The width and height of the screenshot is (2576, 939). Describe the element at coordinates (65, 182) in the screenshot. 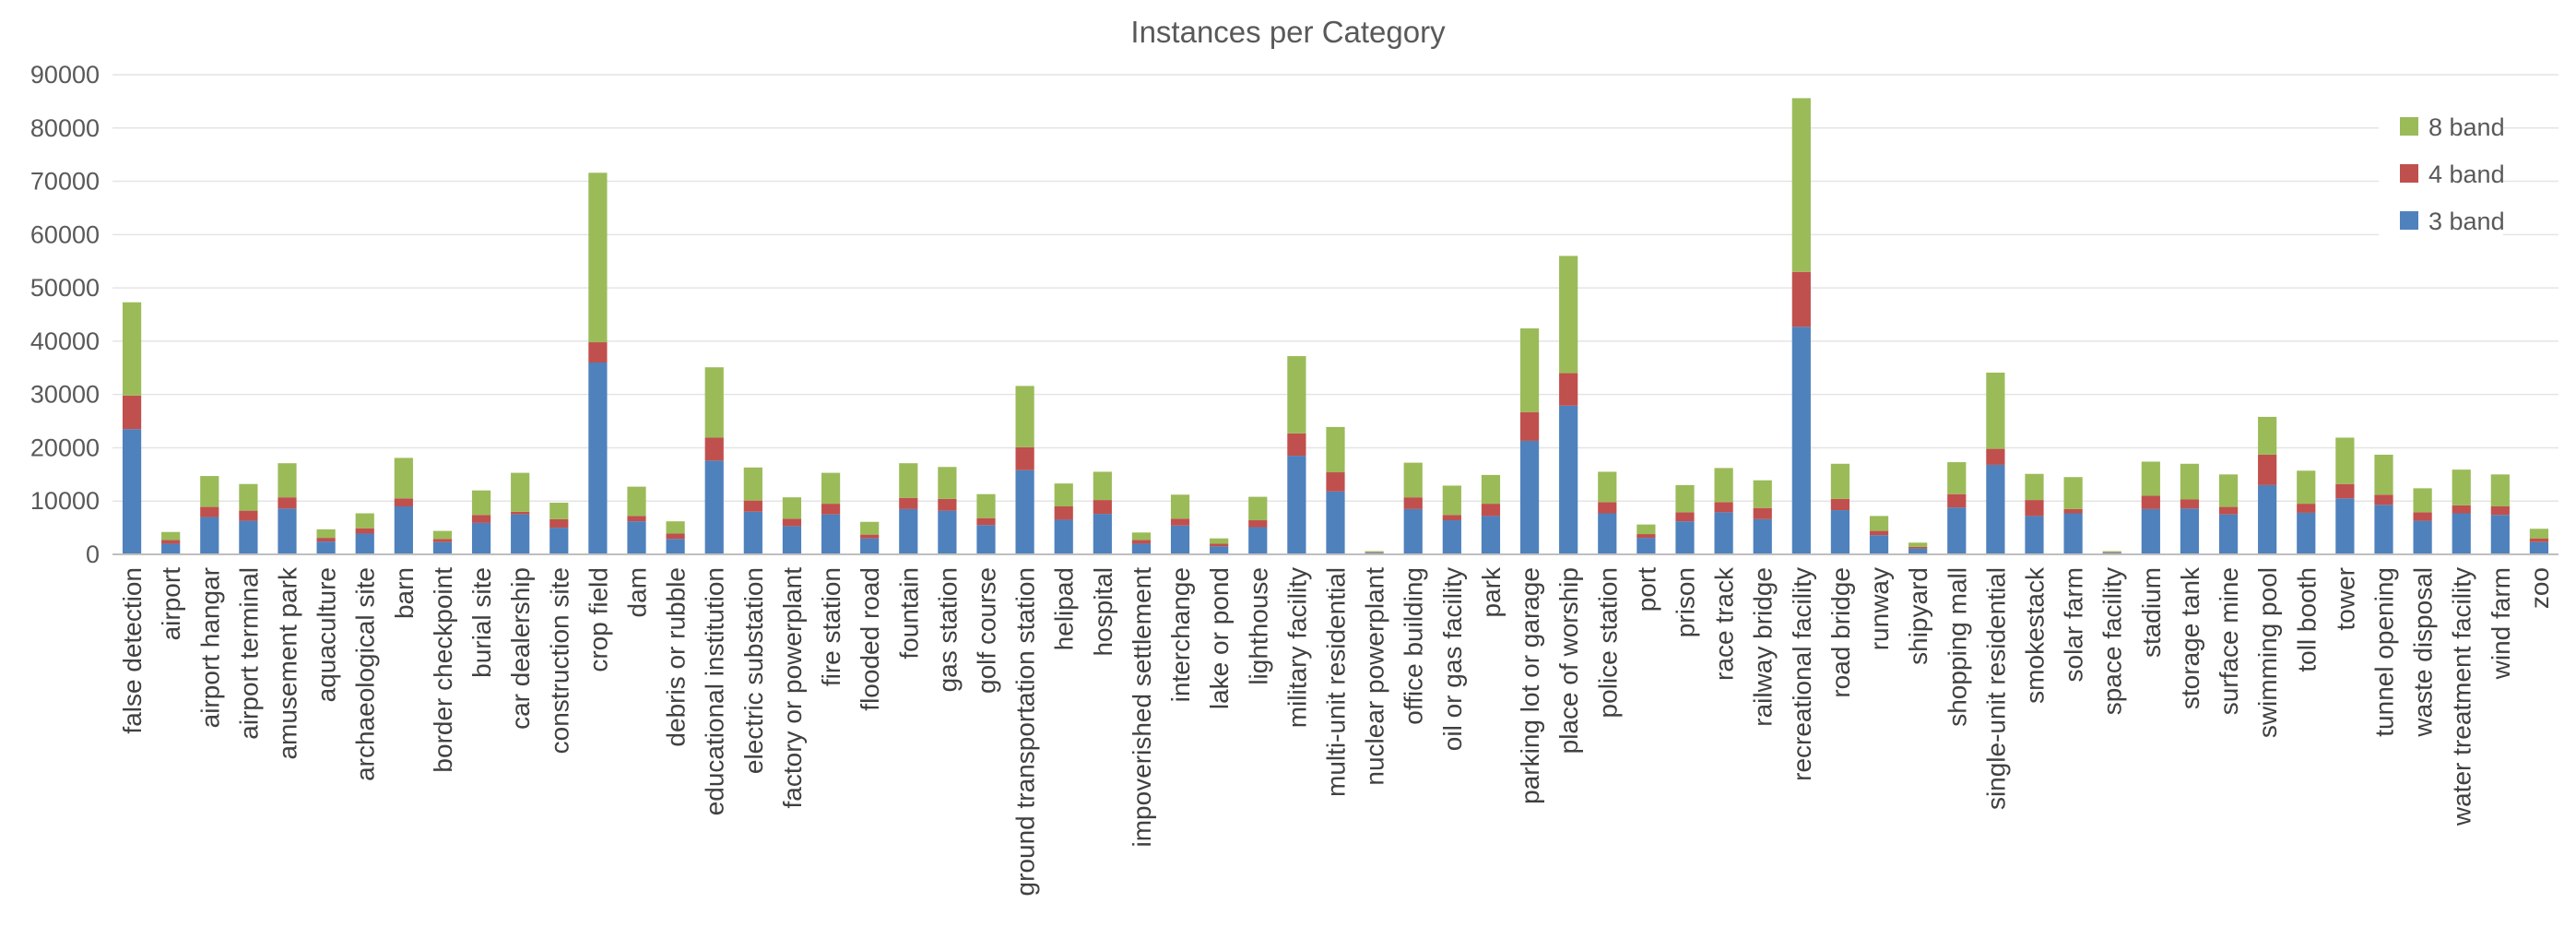

I see `y-tick-label: 70000` at that location.